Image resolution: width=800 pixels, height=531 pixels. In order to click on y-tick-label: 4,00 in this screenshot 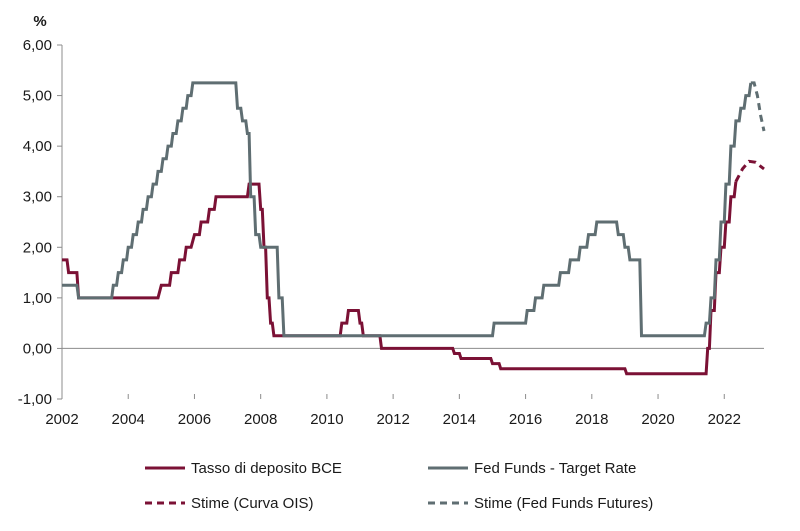, I will do `click(37, 146)`.